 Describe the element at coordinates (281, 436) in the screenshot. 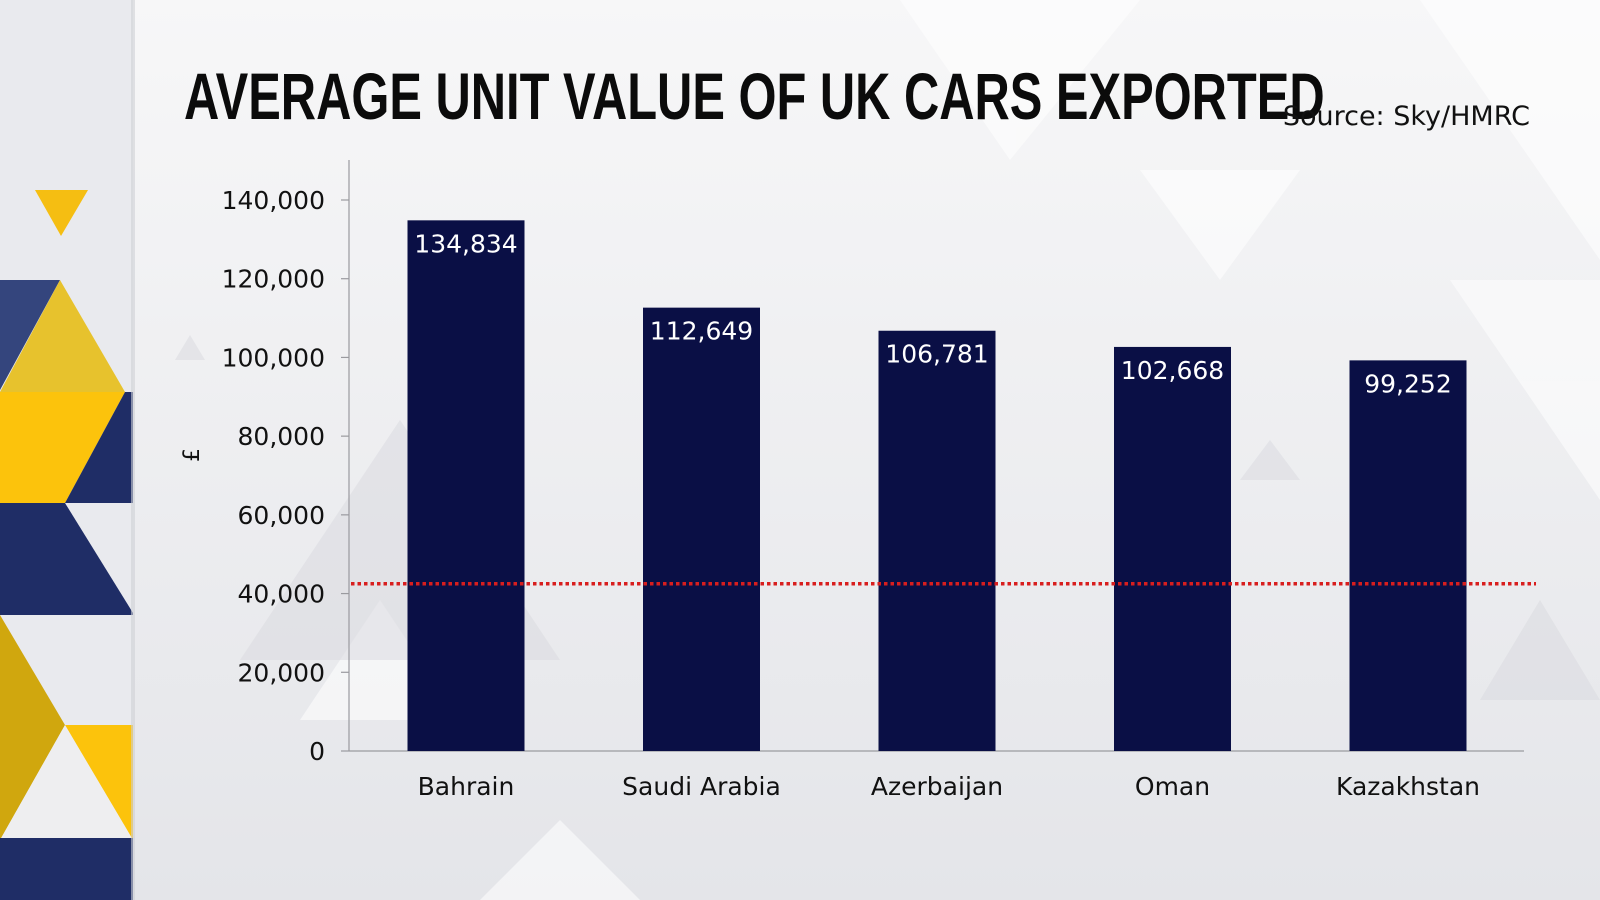

I see `y-tick-label: 80,000` at that location.